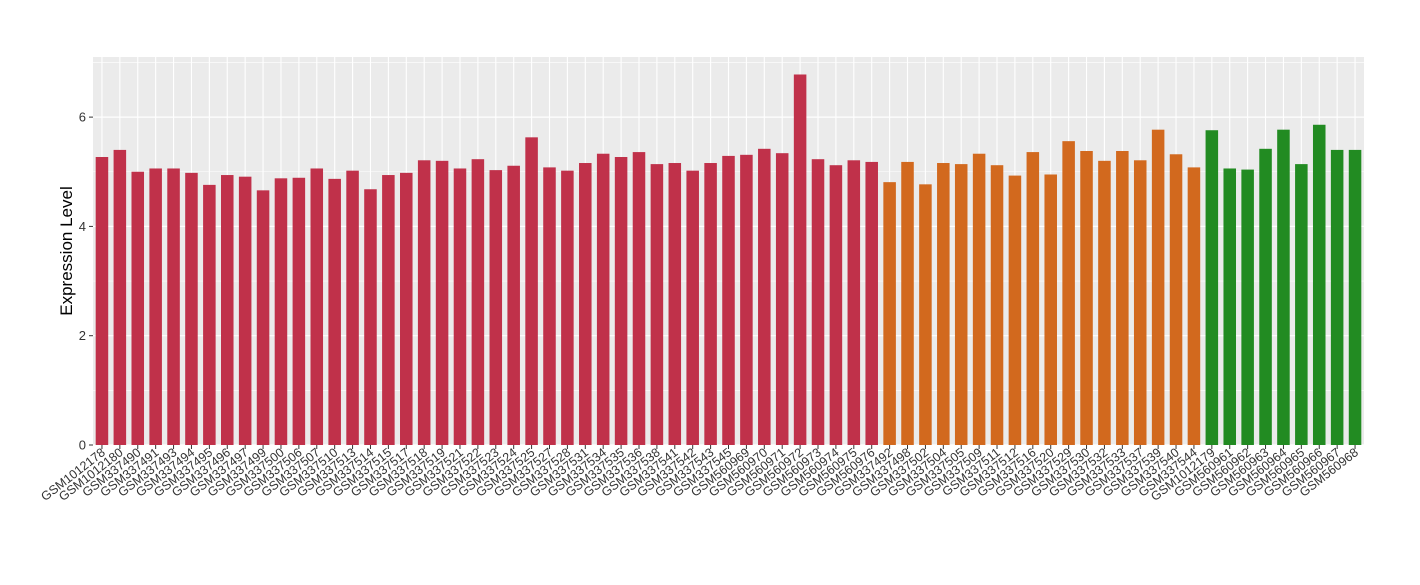 The height and width of the screenshot is (585, 1420). I want to click on bar-GSM337537, so click(1140, 303).